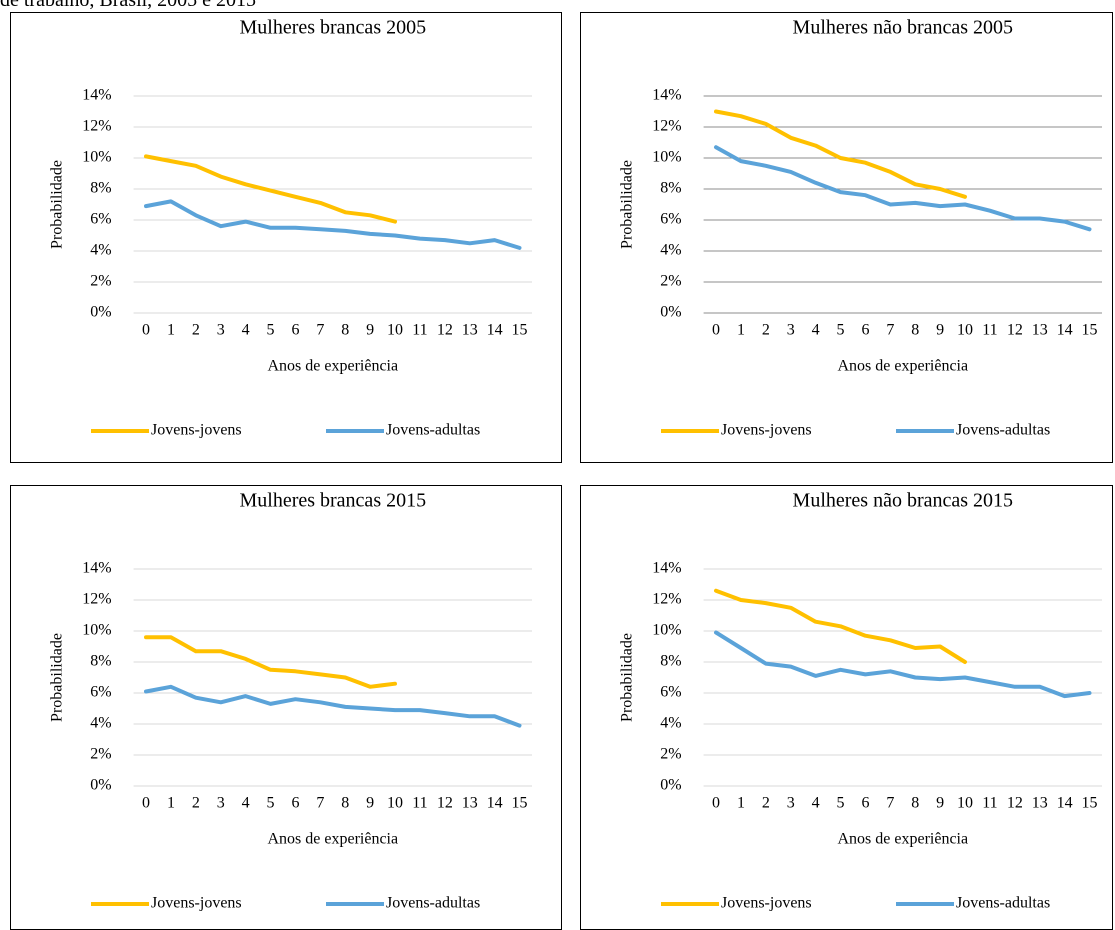 This screenshot has width=1115, height=930. I want to click on chart-title: Mulheres brancas 2015, so click(332, 501).